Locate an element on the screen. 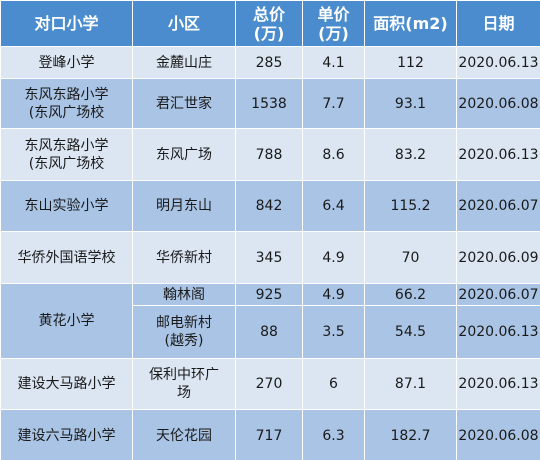  school-cell: 东山实验小学 is located at coordinates (66, 206).